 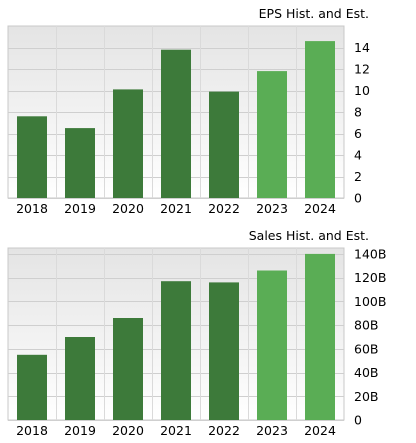 I want to click on eps-x-tick-label: 2019, so click(x=80, y=208).